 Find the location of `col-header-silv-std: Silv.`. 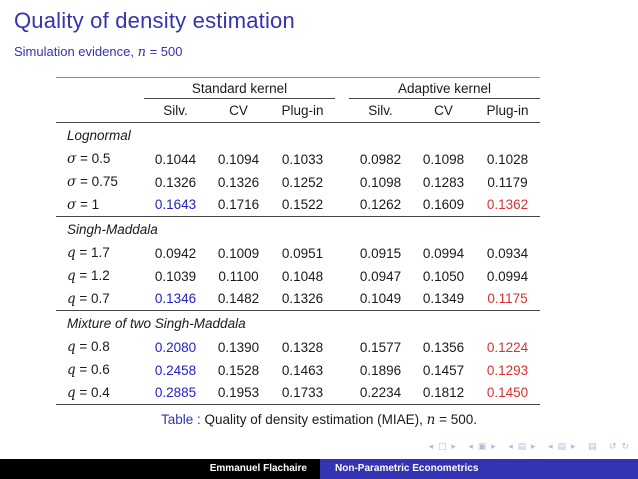

col-header-silv-std: Silv. is located at coordinates (175, 110).